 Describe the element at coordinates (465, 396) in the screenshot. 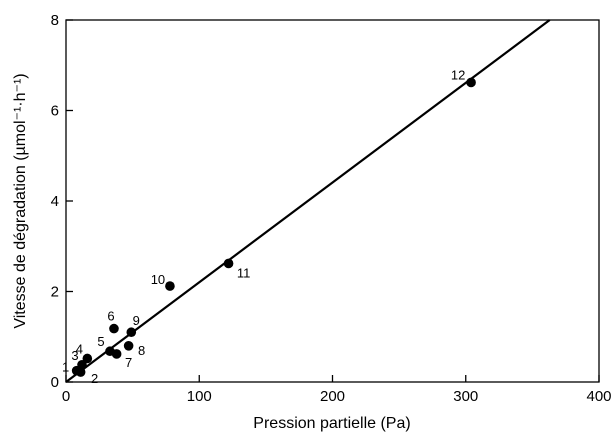

I see `x-tick-label-3: 300` at that location.